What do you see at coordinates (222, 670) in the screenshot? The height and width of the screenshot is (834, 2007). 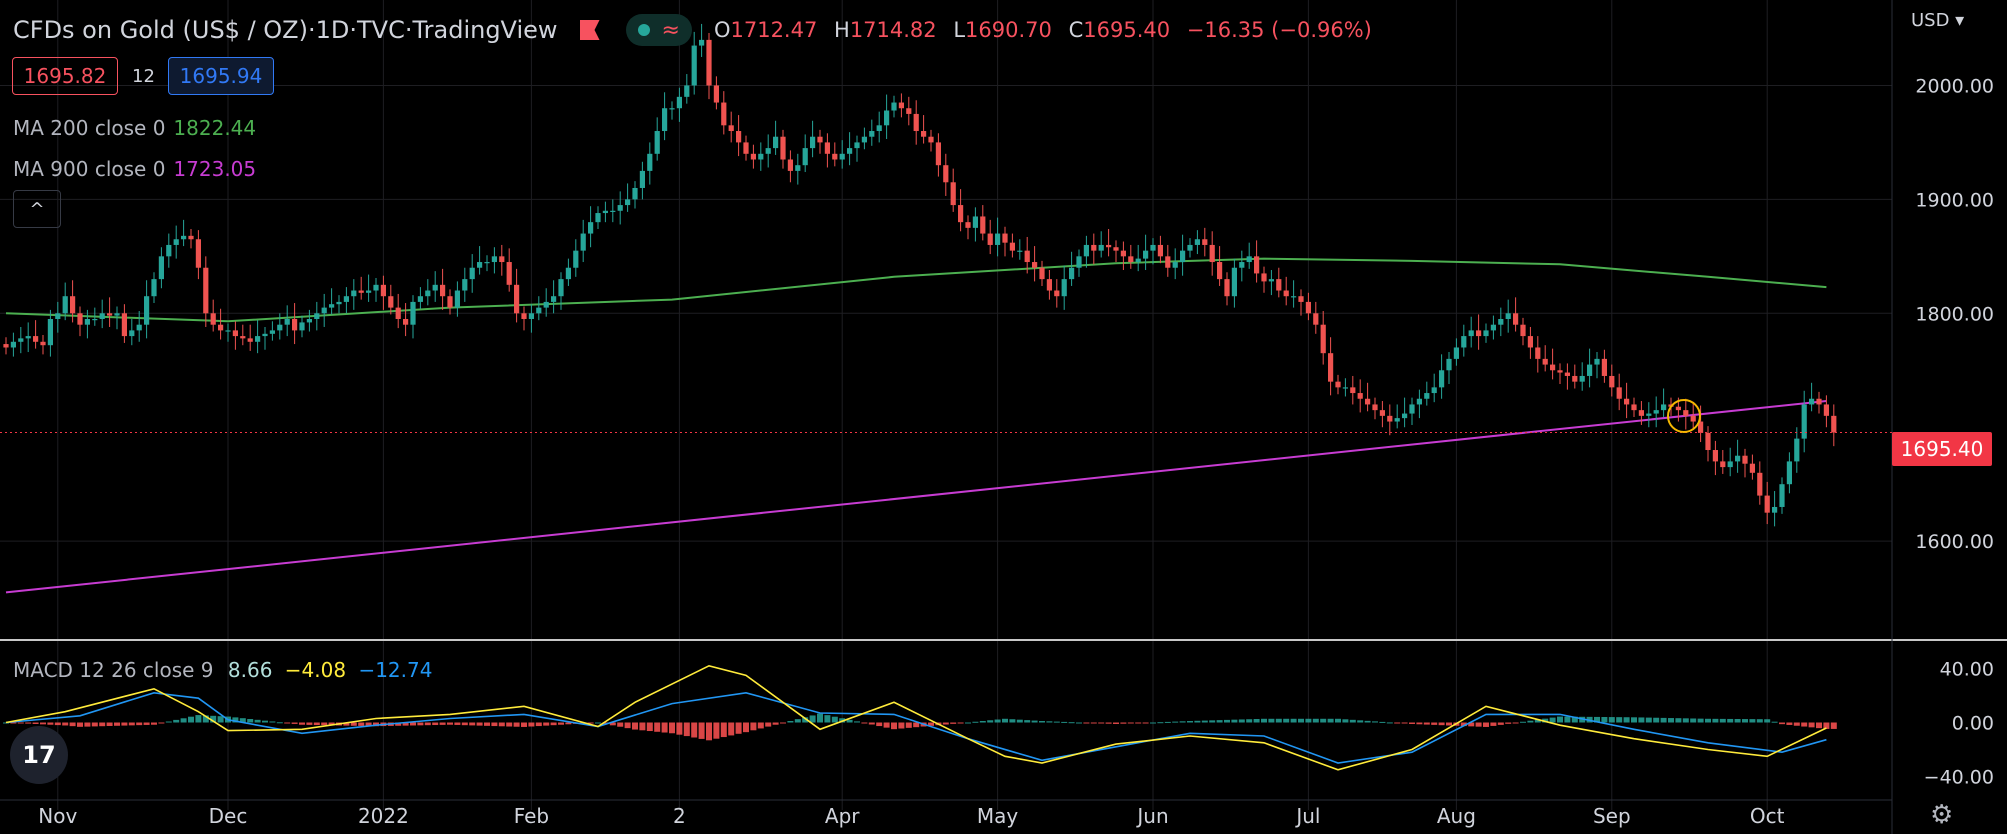 I see `macd-legend: MACD 12 26 close 9 8.66 −4.08 −12.74` at bounding box center [222, 670].